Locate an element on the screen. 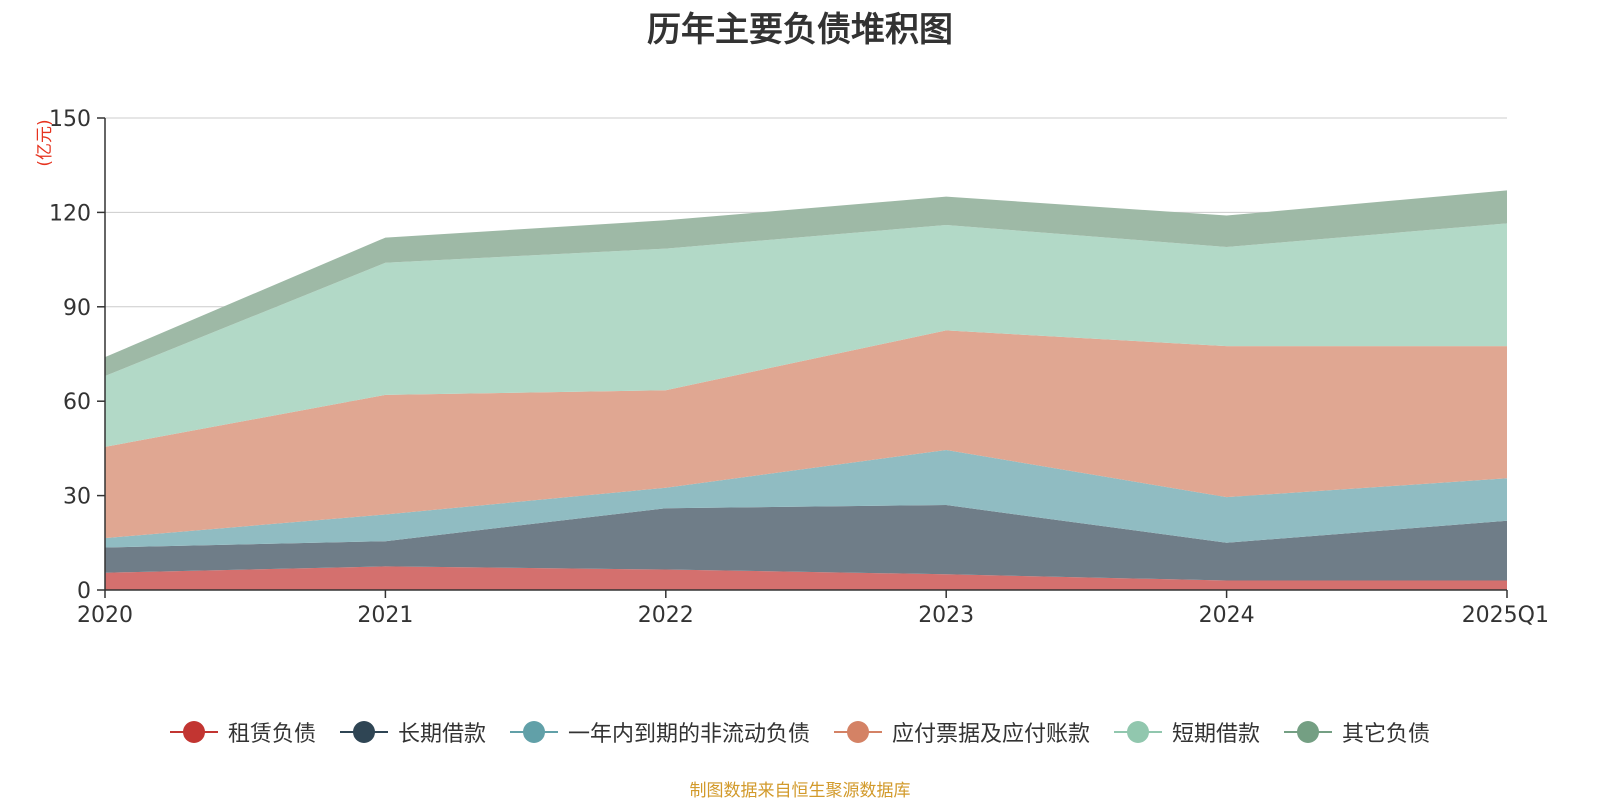 The image size is (1600, 801). legend-item-0: 租赁负债 is located at coordinates (242, 732).